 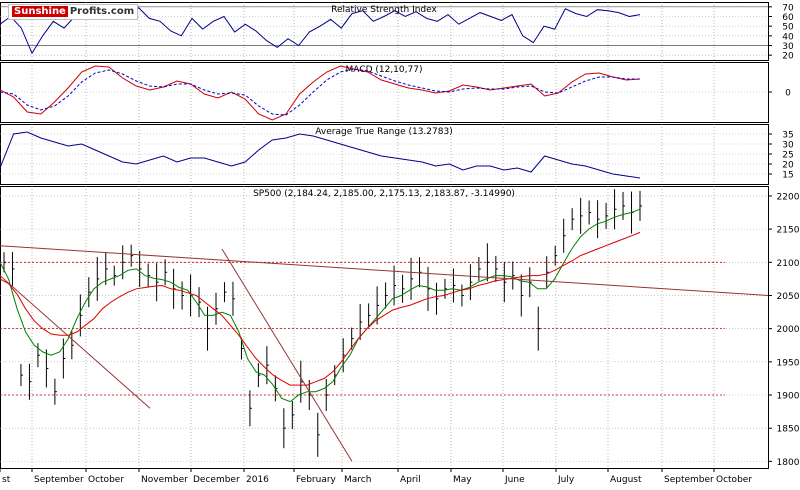 I want to click on y-tick-label: 2150, so click(x=788, y=231).